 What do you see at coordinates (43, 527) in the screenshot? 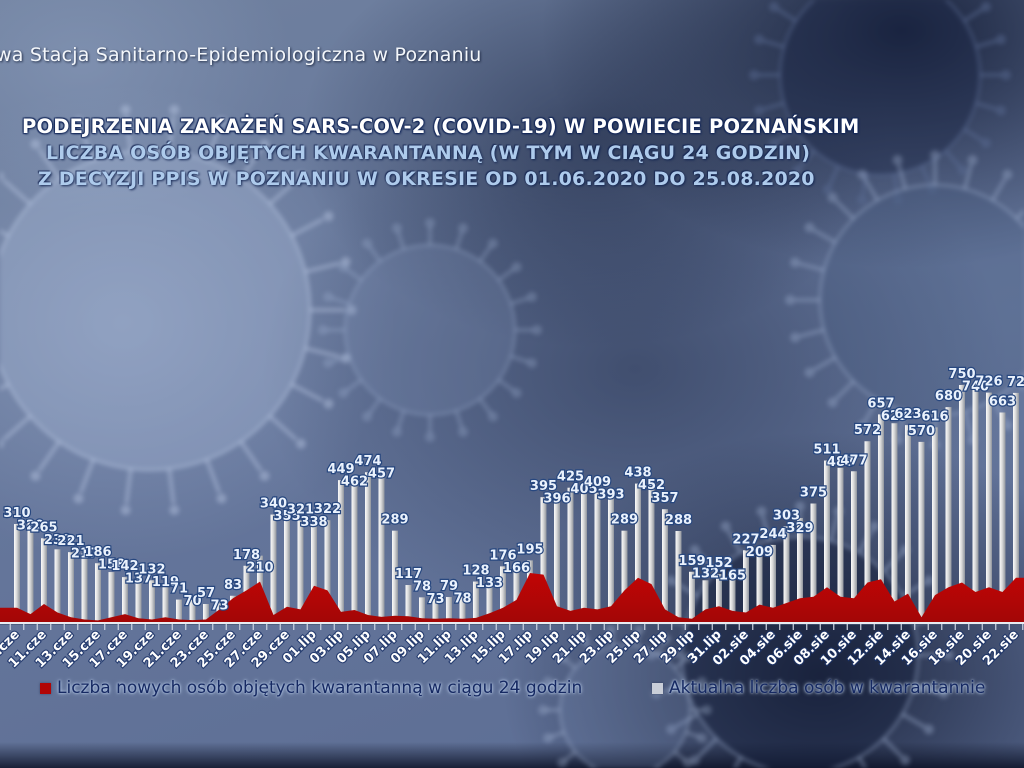
I see `bar-value-label: 265` at bounding box center [43, 527].